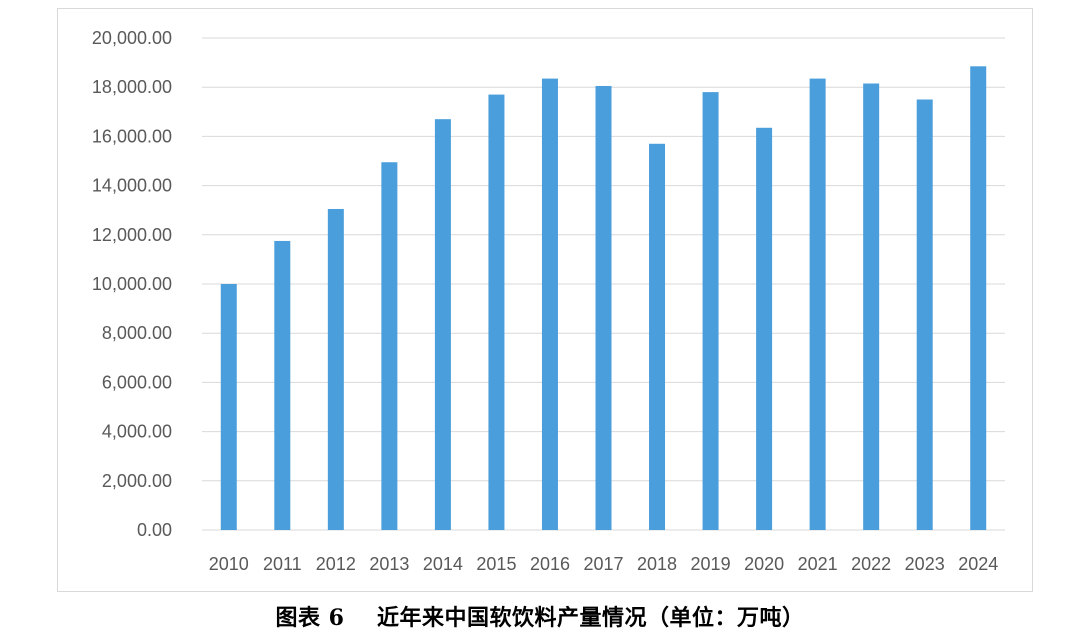 The width and height of the screenshot is (1080, 640). I want to click on y-tick-label: 18,000.00, so click(132, 87).